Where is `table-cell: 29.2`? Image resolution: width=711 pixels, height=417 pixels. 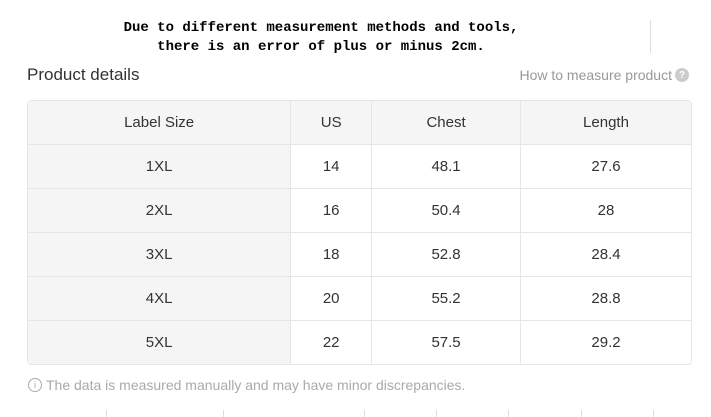
table-cell: 29.2 is located at coordinates (606, 342).